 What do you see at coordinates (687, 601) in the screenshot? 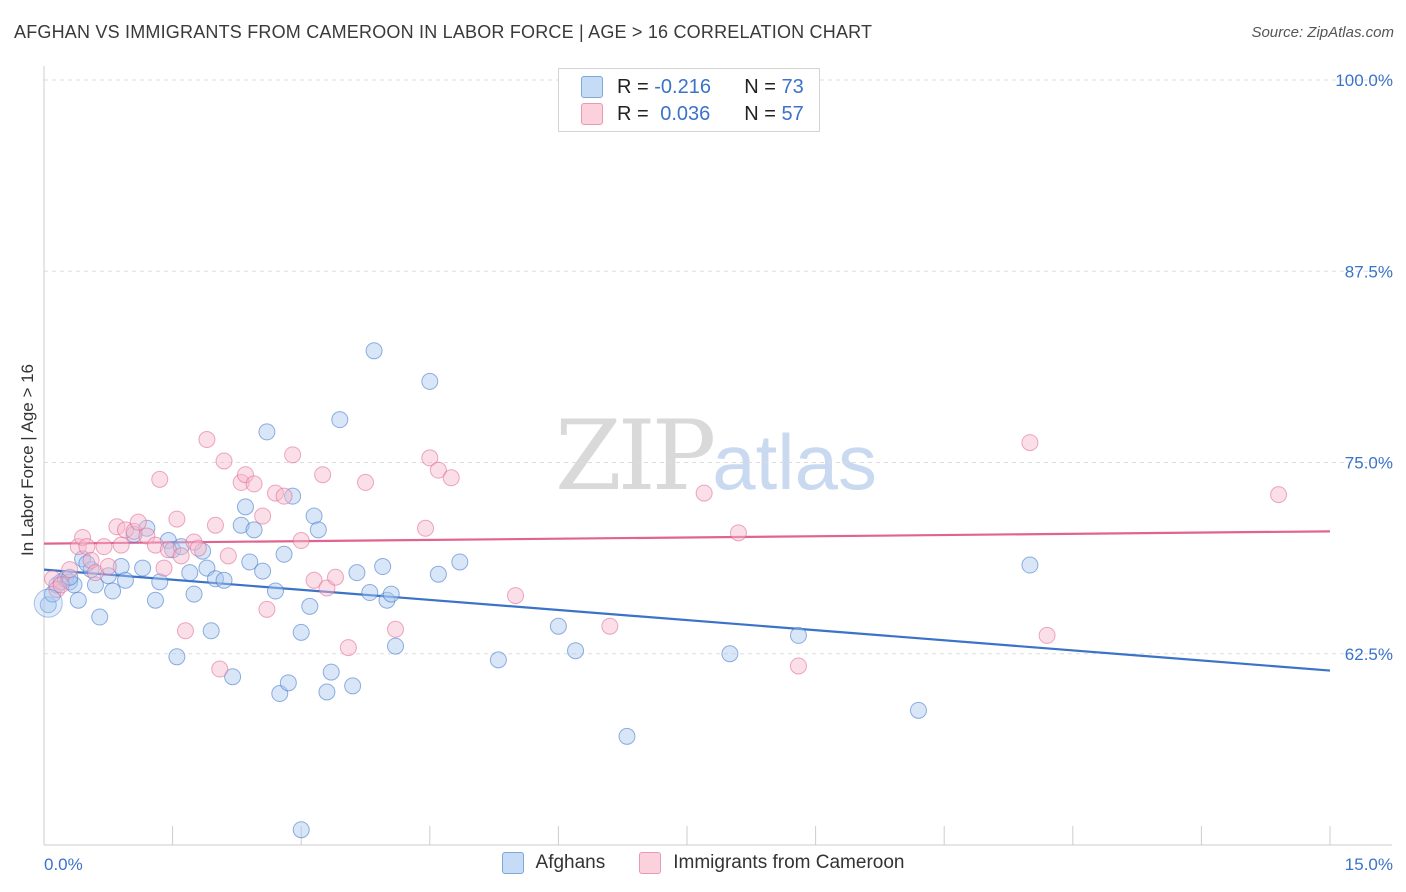
I see `trend-lines` at bounding box center [687, 601].